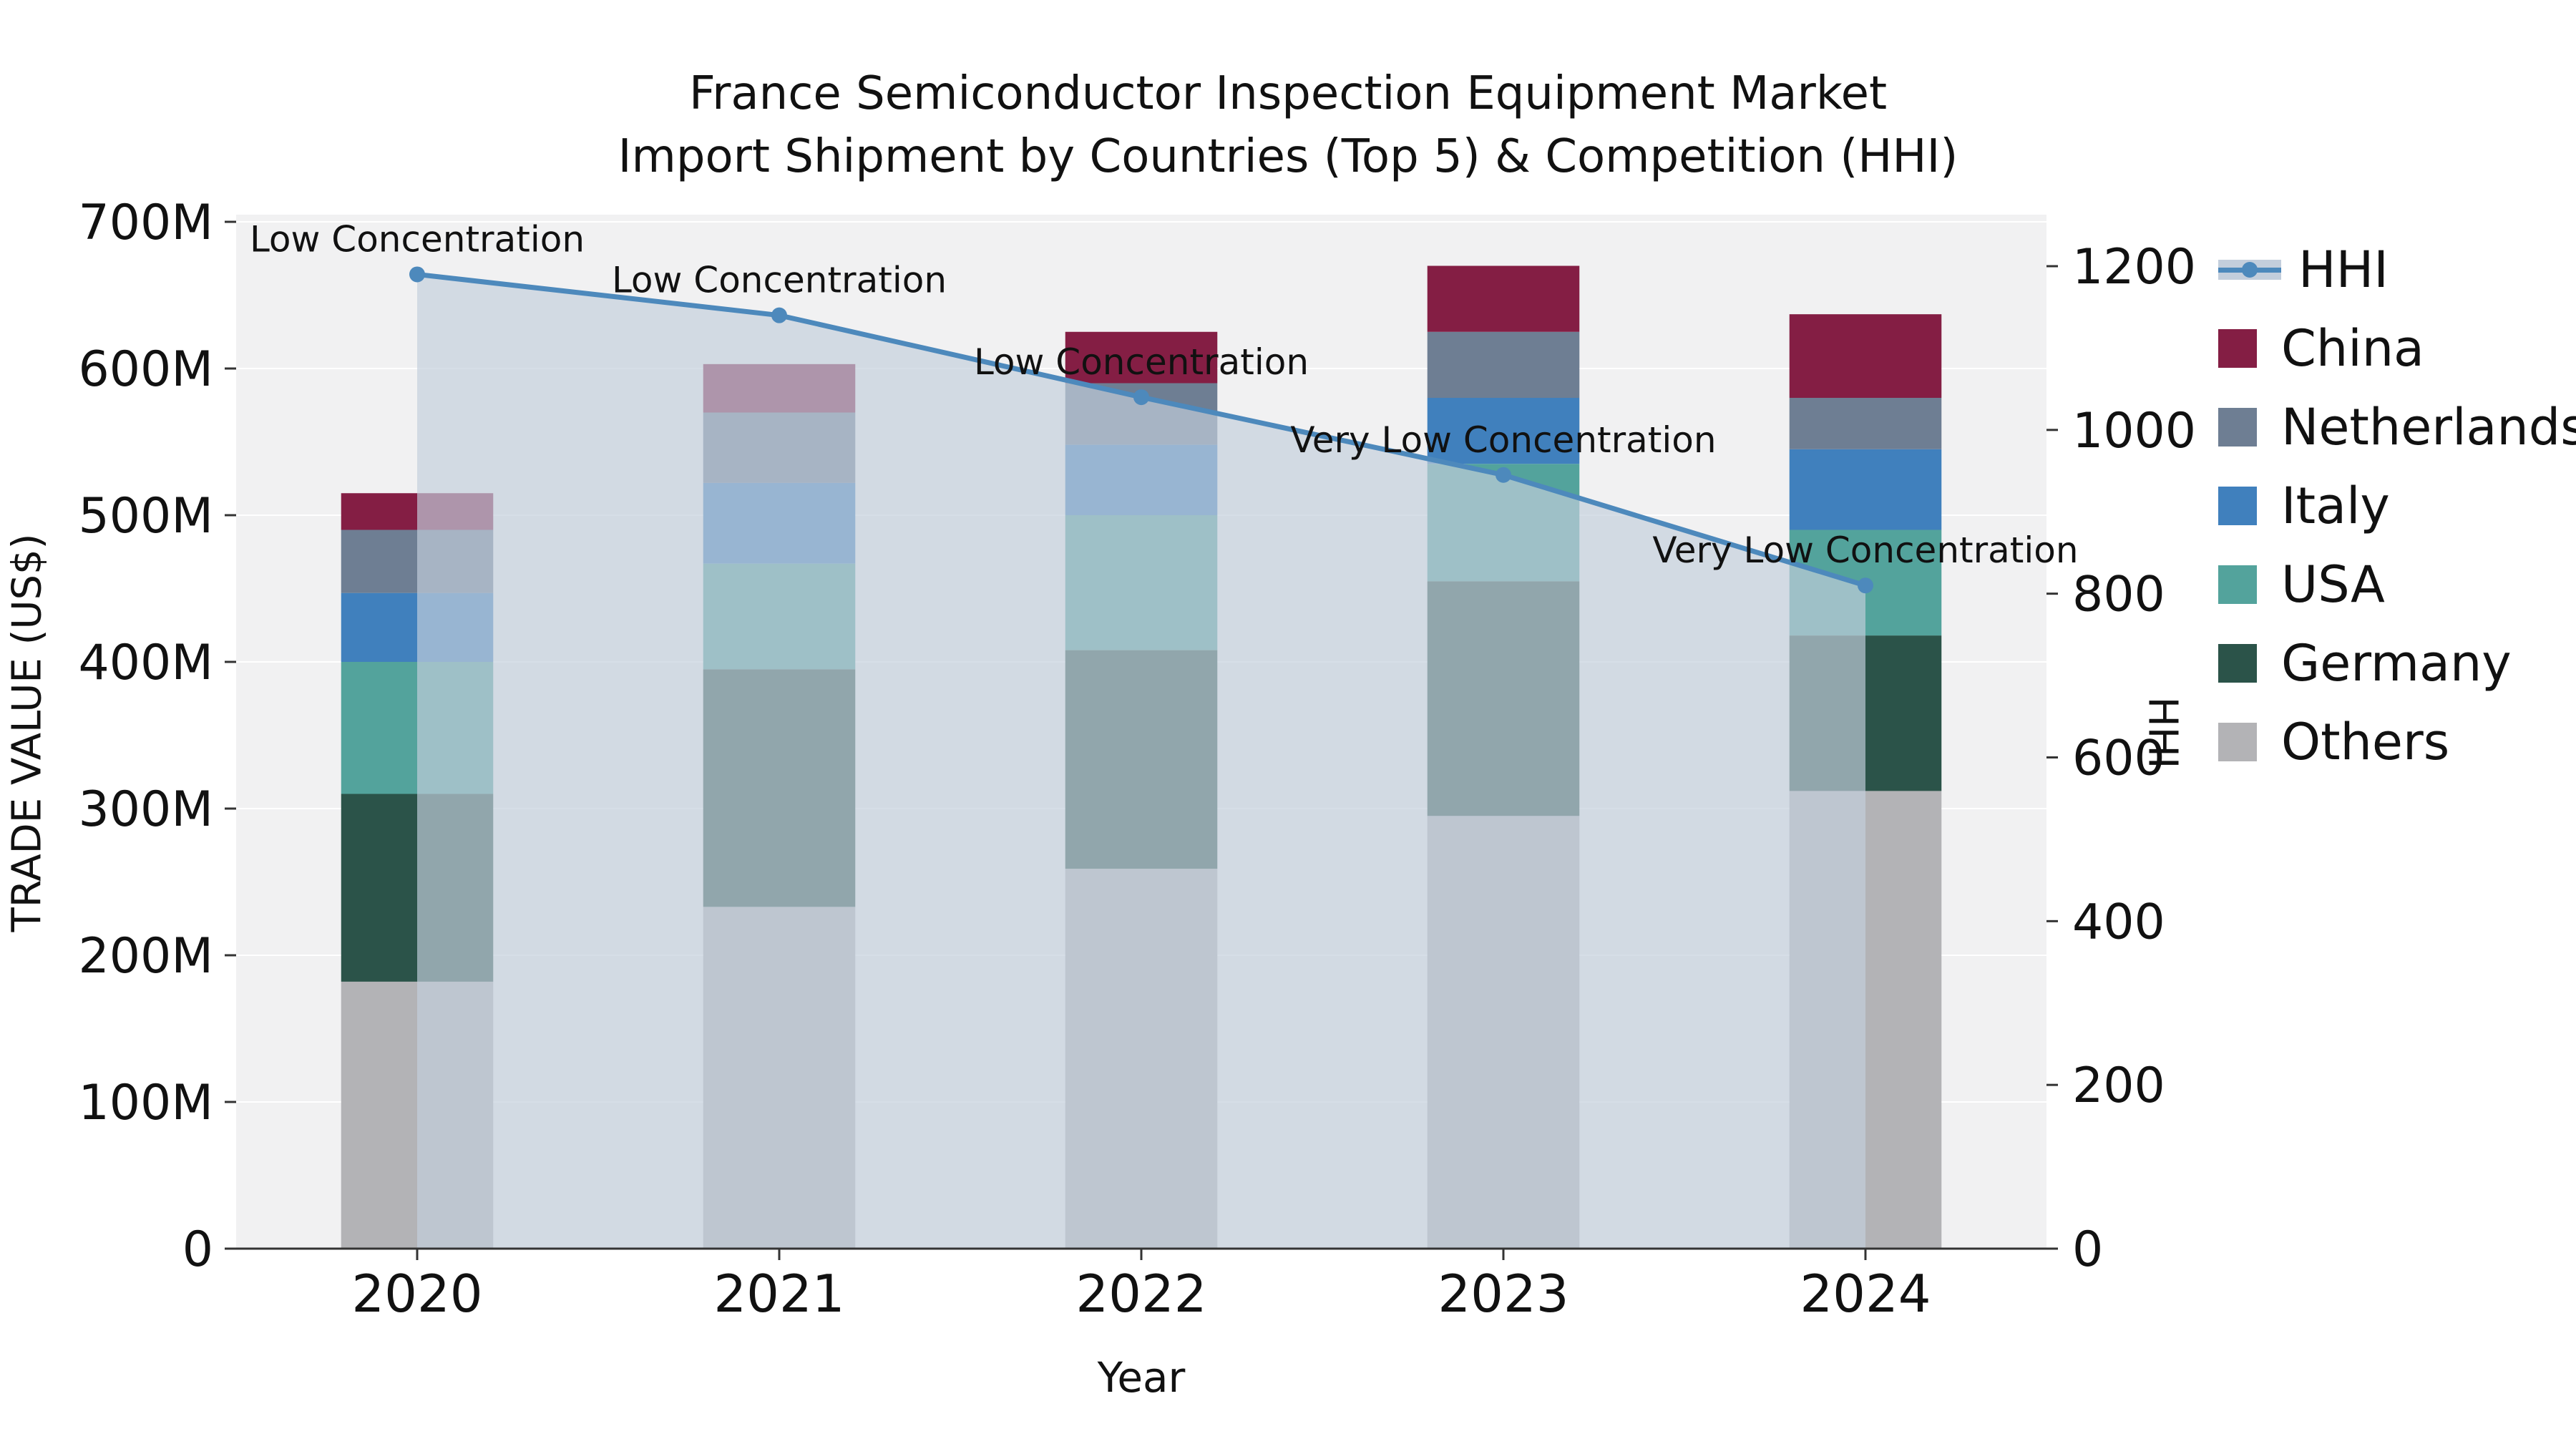 Image resolution: width=2576 pixels, height=1449 pixels. I want to click on x-tick-label-2023: 2023, so click(1503, 1294).